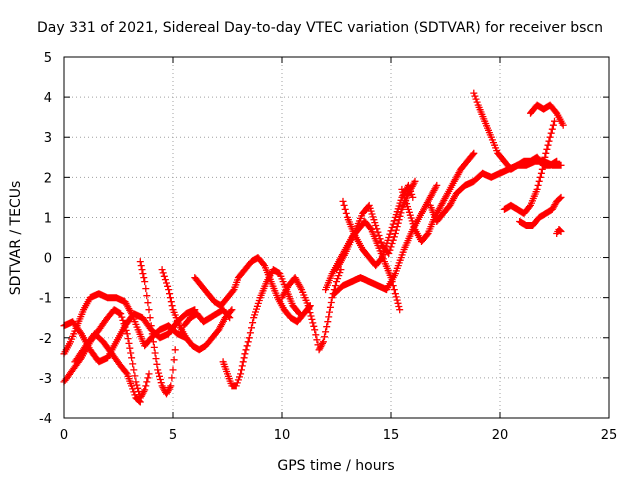 The height and width of the screenshot is (480, 640). What do you see at coordinates (45, 339) in the screenshot?
I see `y-tick-label: -2` at bounding box center [45, 339].